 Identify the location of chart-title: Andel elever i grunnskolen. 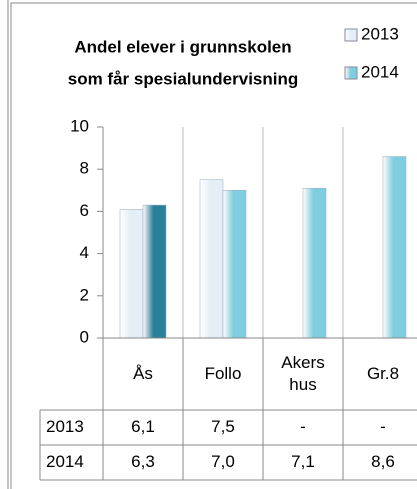
(182, 46).